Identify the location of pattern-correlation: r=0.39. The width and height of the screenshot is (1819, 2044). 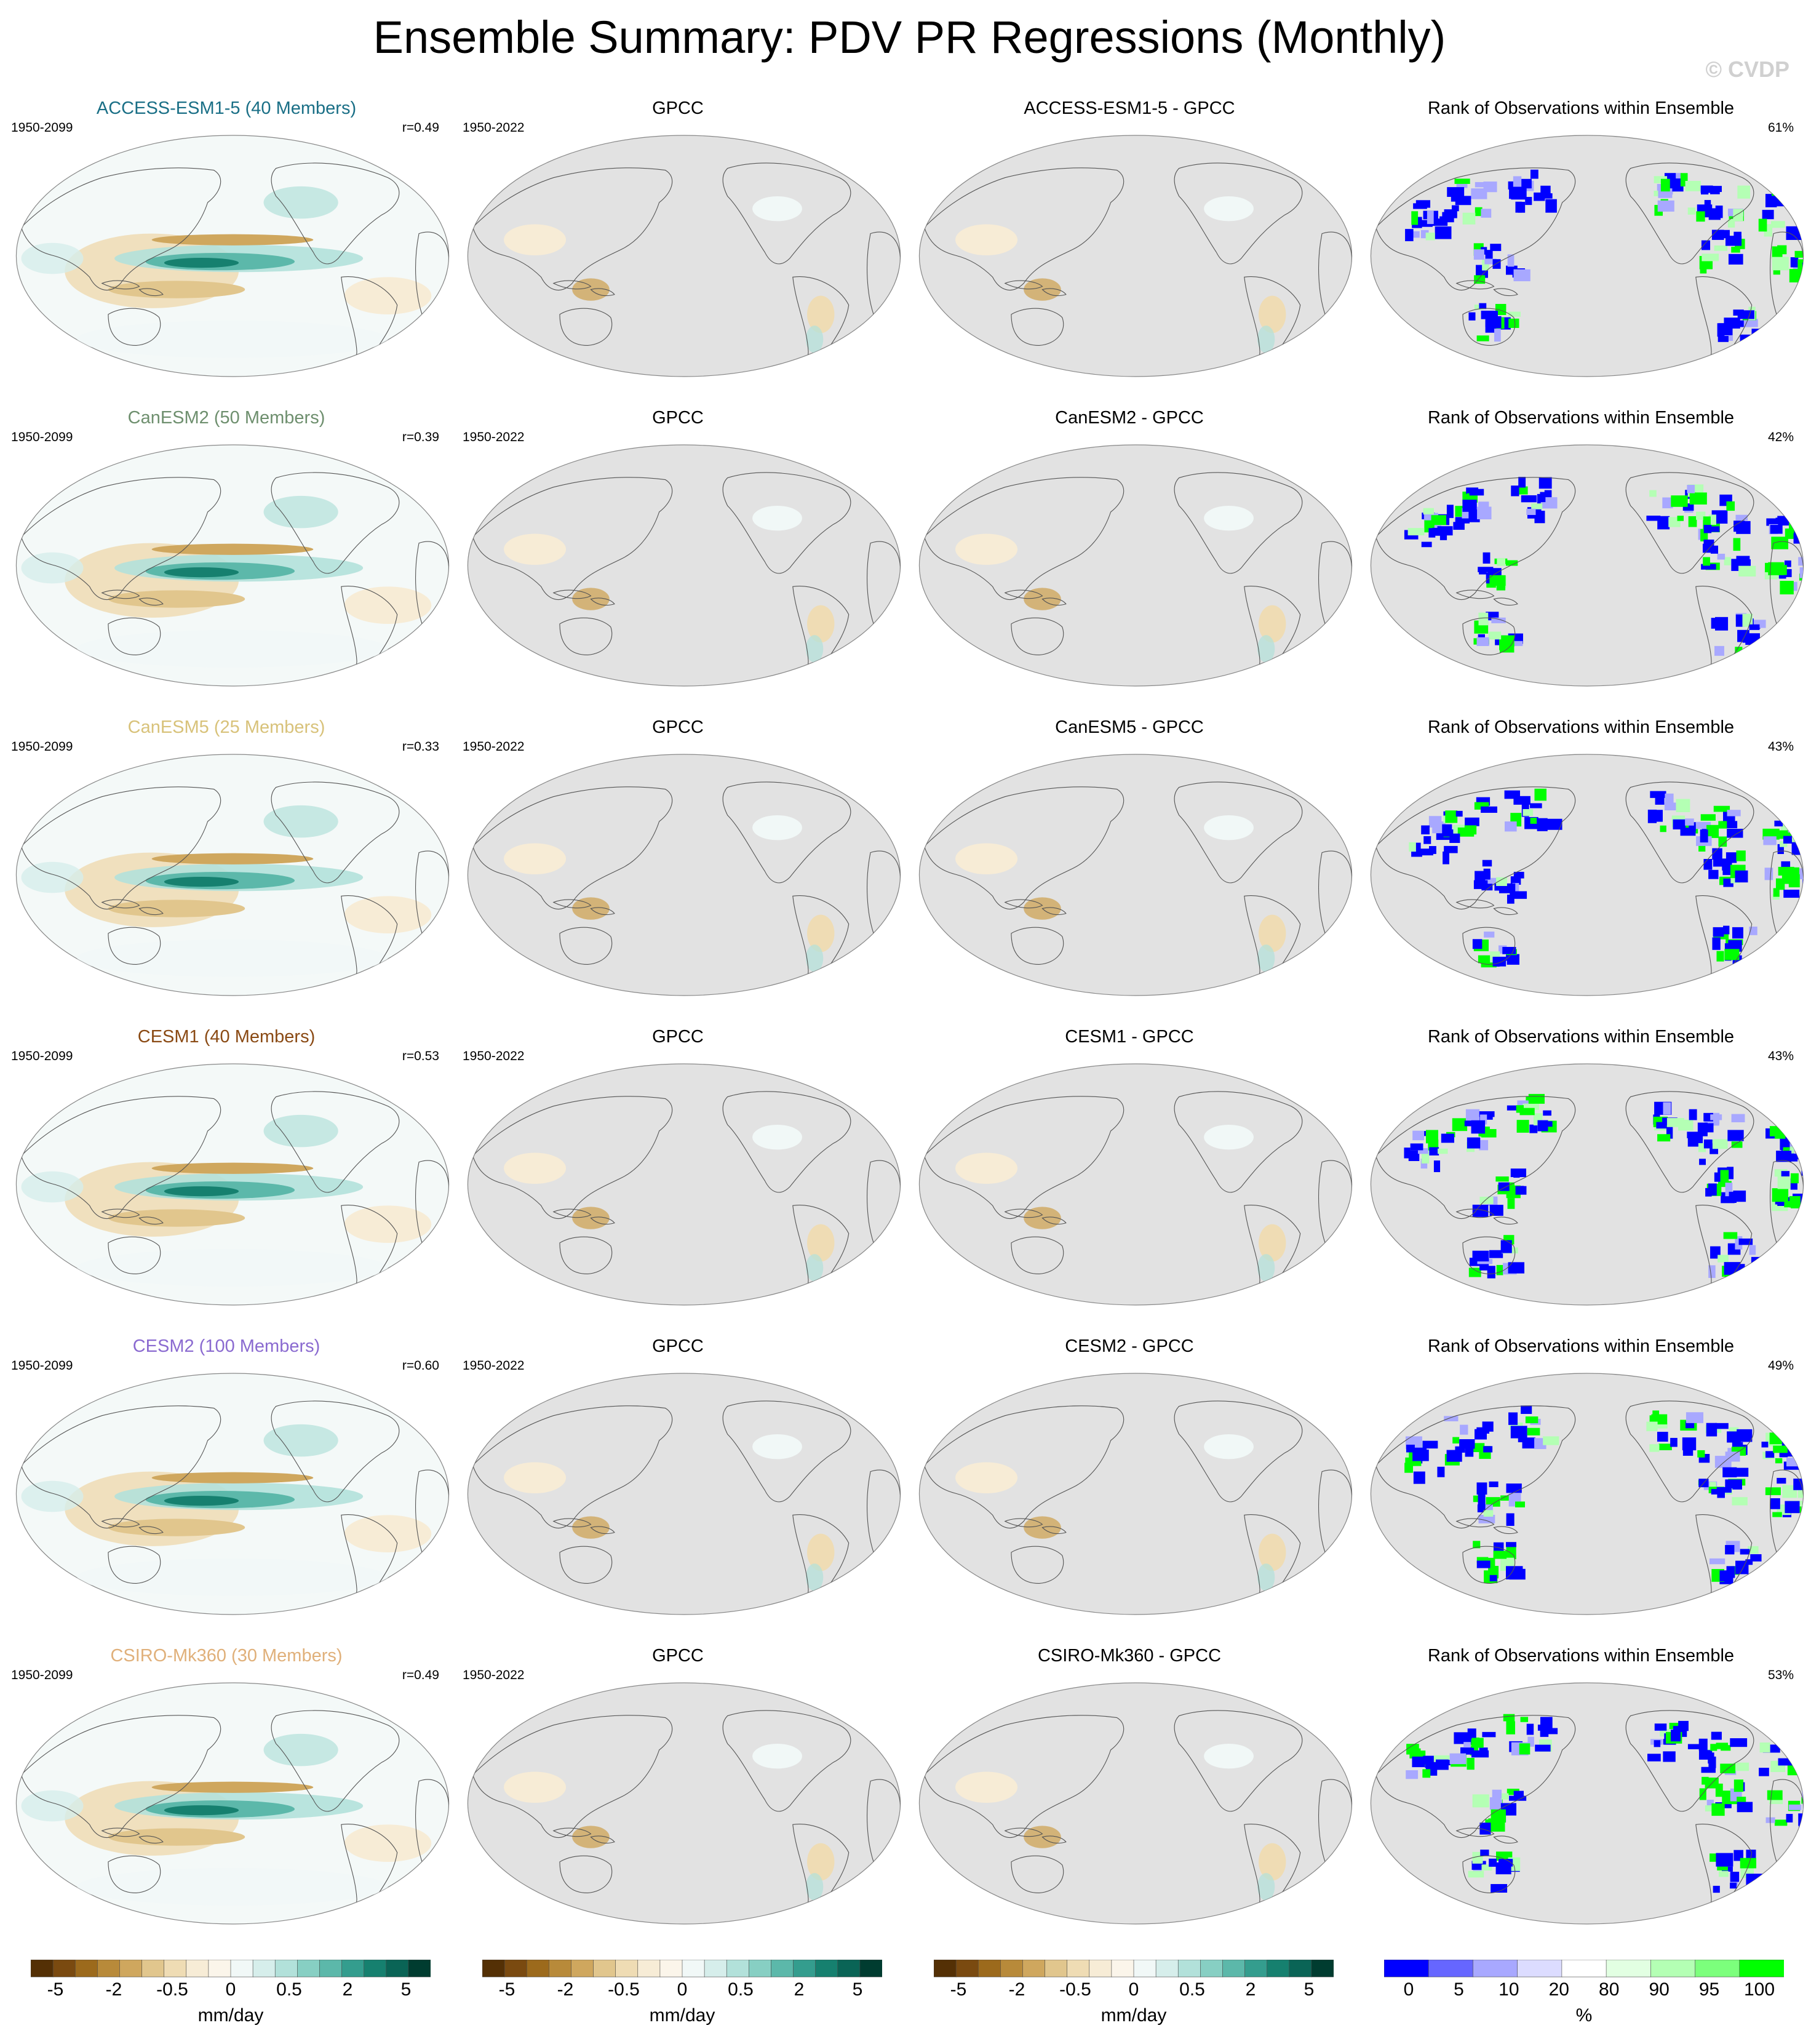
(420, 437).